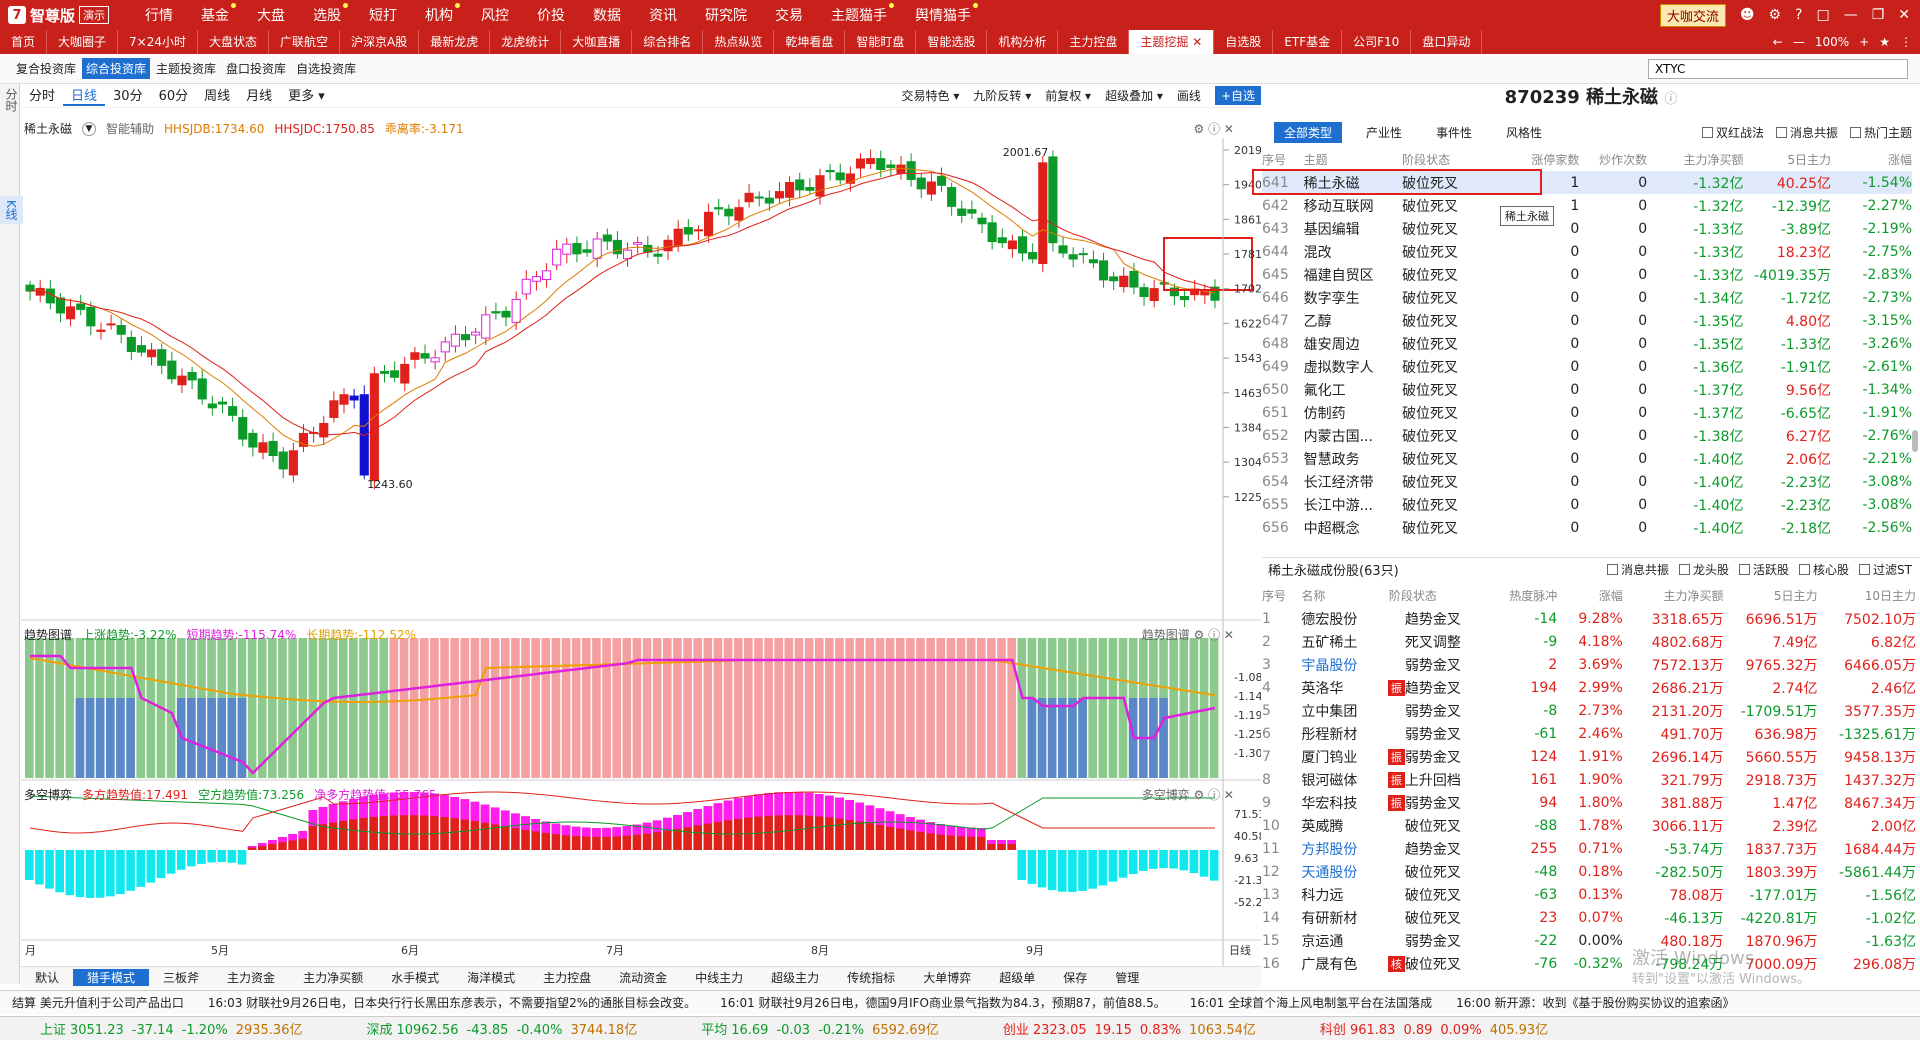 Image resolution: width=1920 pixels, height=1040 pixels. What do you see at coordinates (1587, 320) in the screenshot?
I see `table-row: 647 乙醇 破位死叉 0 0 -1.35亿 4.80亿 -3.15%` at bounding box center [1587, 320].